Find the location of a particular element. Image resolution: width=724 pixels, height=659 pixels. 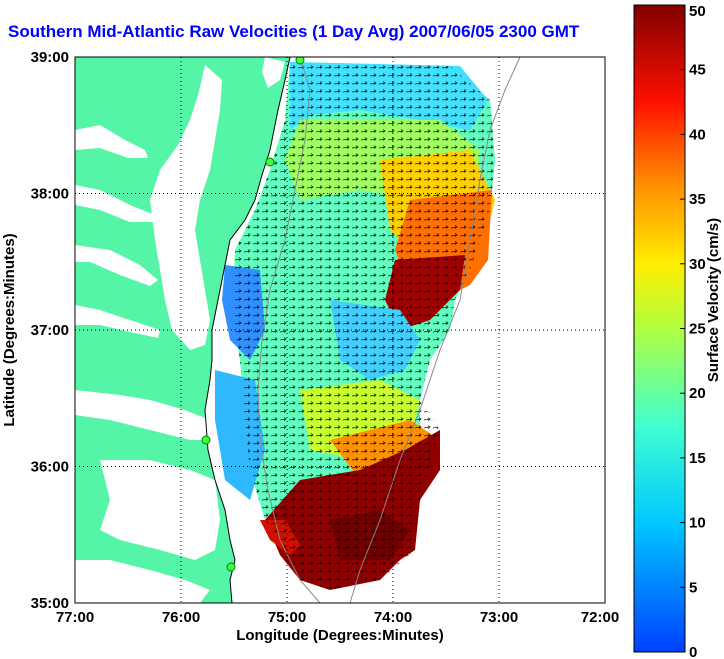

y-tick-label: 38:00 is located at coordinates (50, 194).